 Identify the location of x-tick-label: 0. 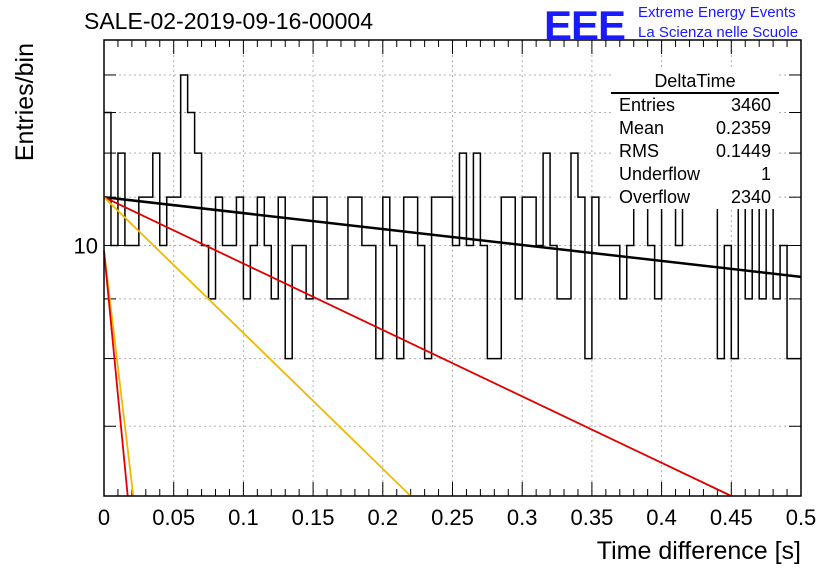
(104, 517).